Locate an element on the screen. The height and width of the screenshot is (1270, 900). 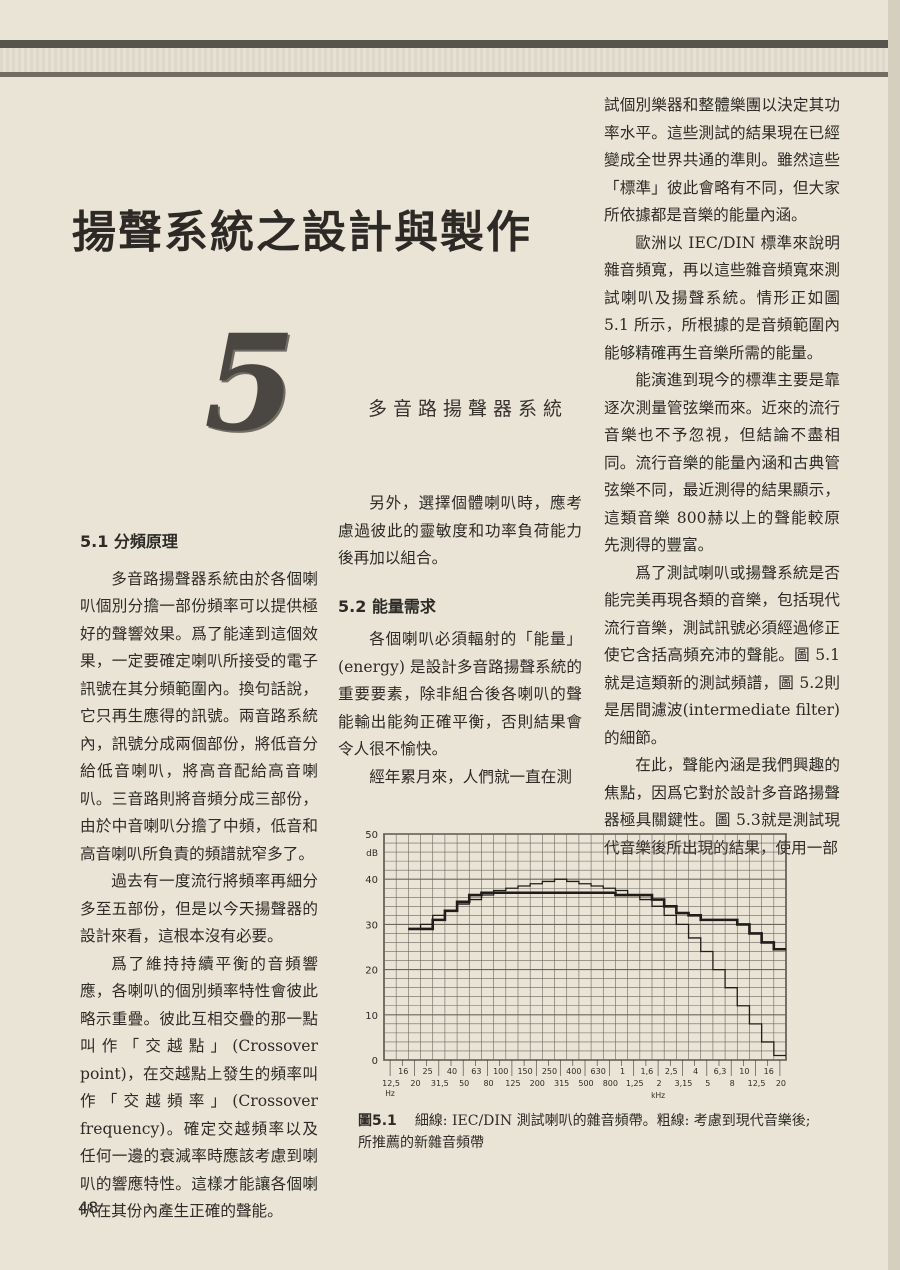
x-tick-label: 150 is located at coordinates (524, 1071).